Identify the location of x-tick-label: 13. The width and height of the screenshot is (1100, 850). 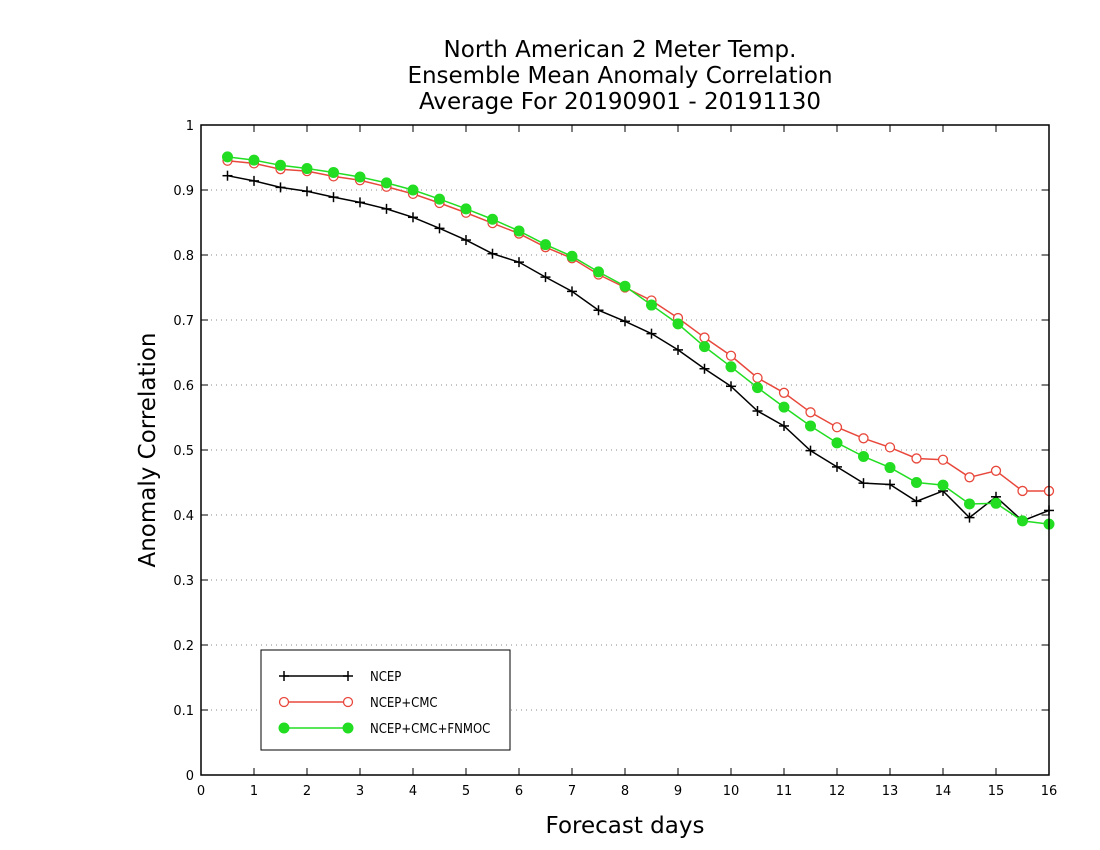
(890, 791).